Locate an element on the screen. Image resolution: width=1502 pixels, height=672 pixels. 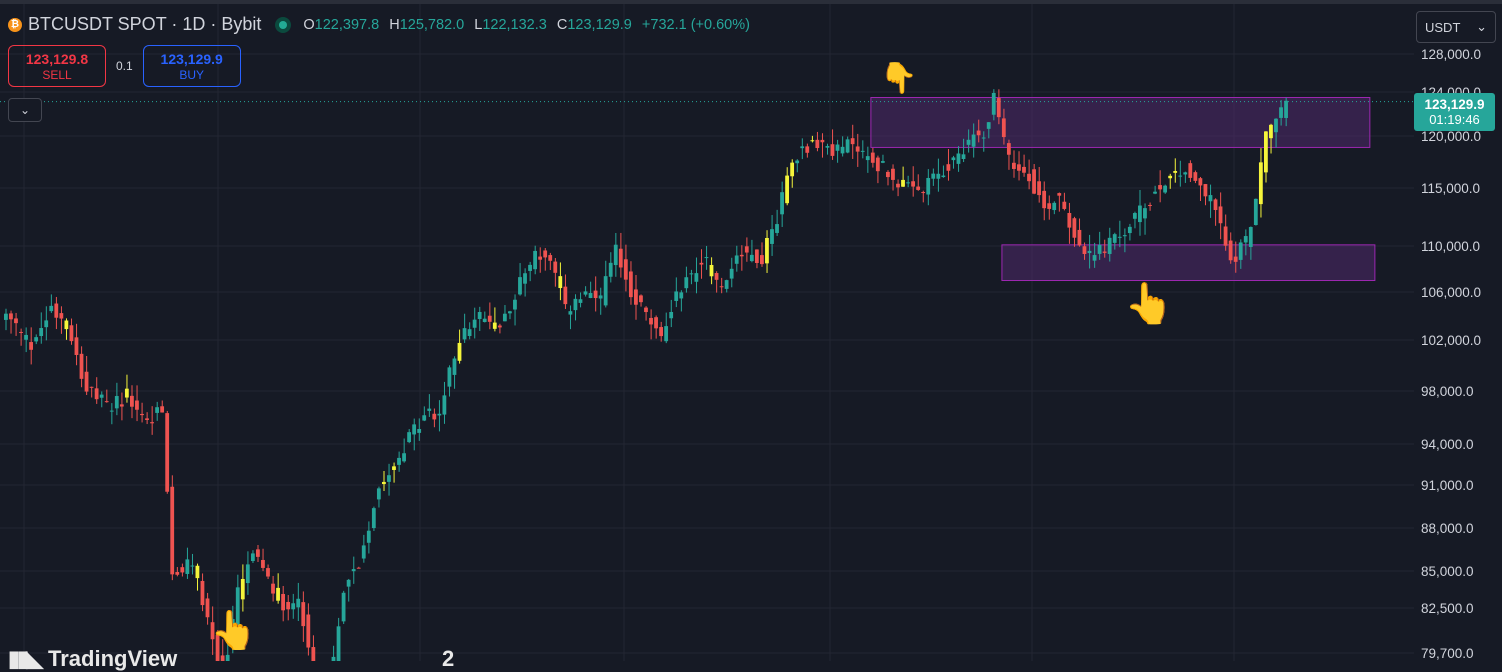
last-price-value: 123,129.9 is located at coordinates (1454, 104).